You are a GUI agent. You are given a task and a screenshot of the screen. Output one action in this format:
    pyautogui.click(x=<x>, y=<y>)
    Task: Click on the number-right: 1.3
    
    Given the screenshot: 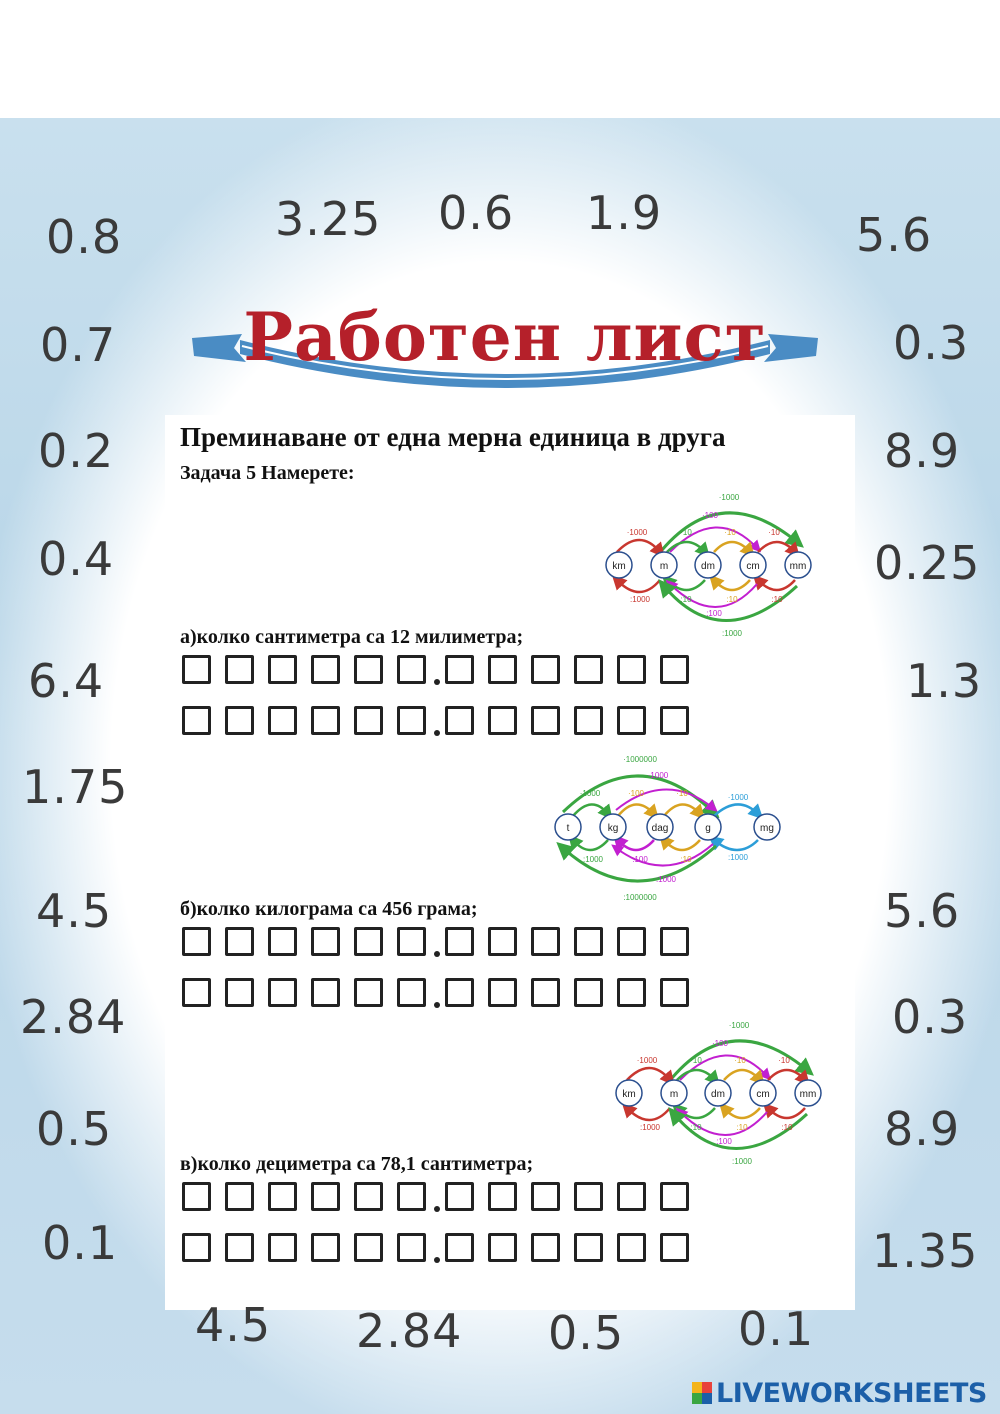 What is the action you would take?
    pyautogui.click(x=944, y=681)
    